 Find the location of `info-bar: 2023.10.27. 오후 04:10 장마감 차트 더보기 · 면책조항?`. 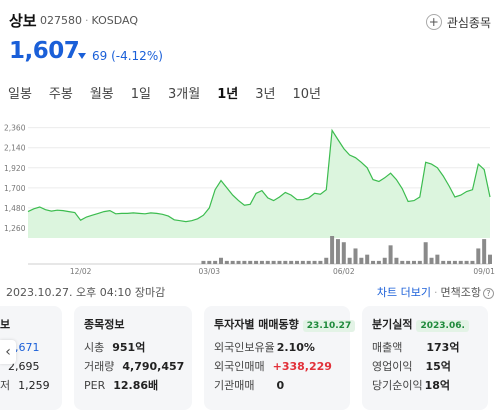

info-bar: 2023.10.27. 오후 04:10 장마감 차트 더보기 · 면책조항? is located at coordinates (250, 292).